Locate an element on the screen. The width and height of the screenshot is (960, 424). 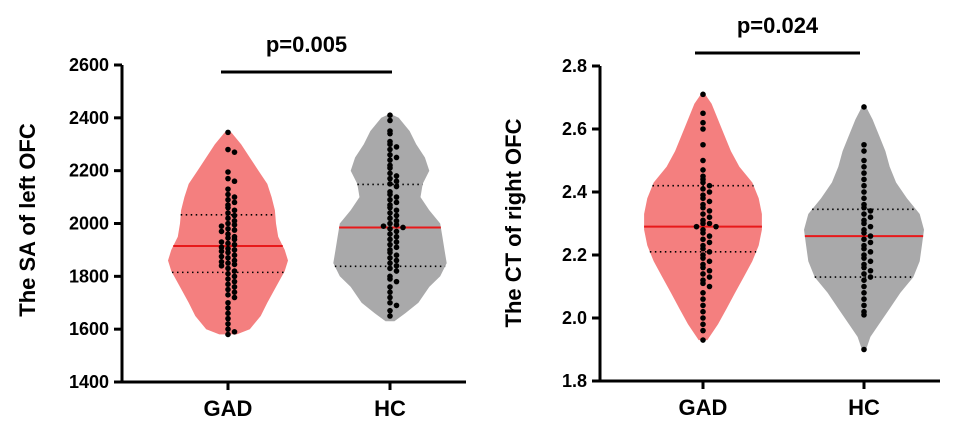
y-ticks: 1.8 2.0 2.2 2.4 2.6 2.8 is located at coordinates (581, 223).